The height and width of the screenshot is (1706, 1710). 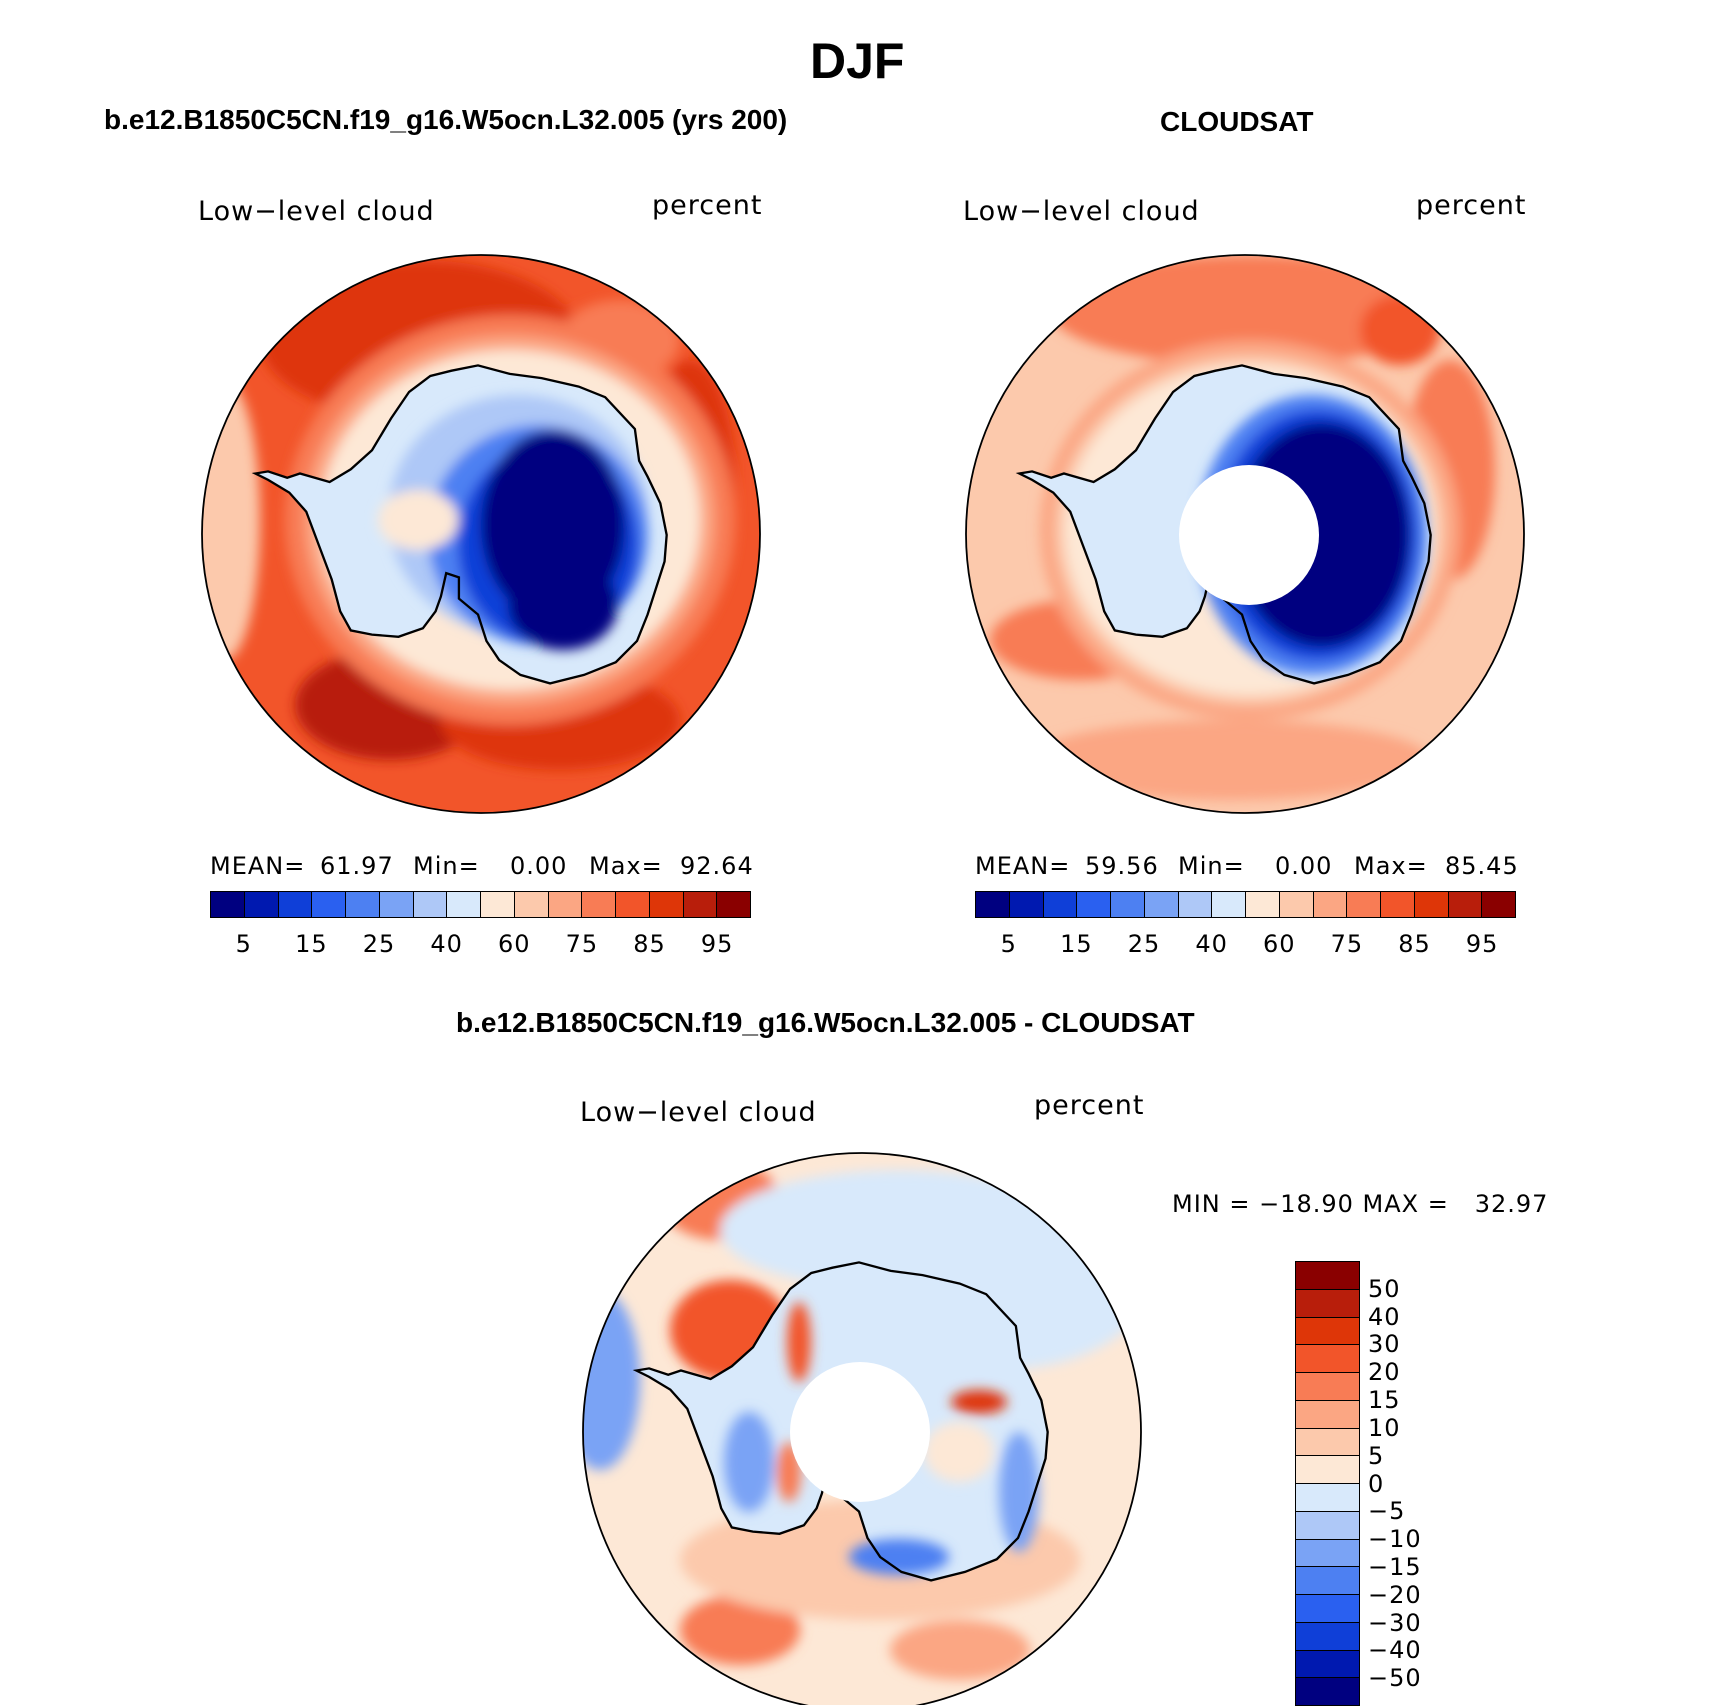 I want to click on obs-mean-label: MEAN=, so click(x=1023, y=866).